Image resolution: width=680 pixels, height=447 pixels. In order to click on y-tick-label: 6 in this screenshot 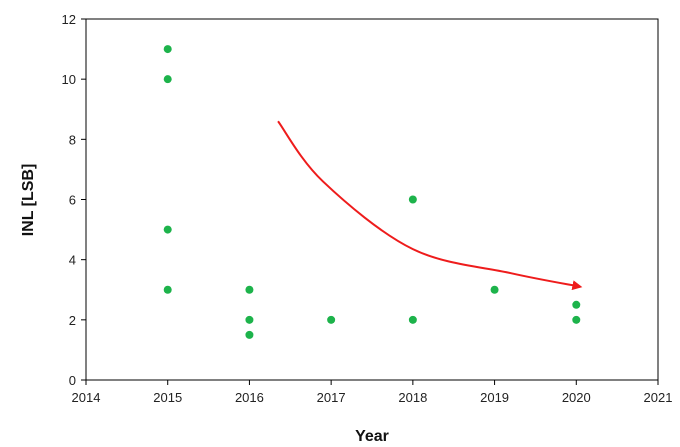, I will do `click(72, 200)`.